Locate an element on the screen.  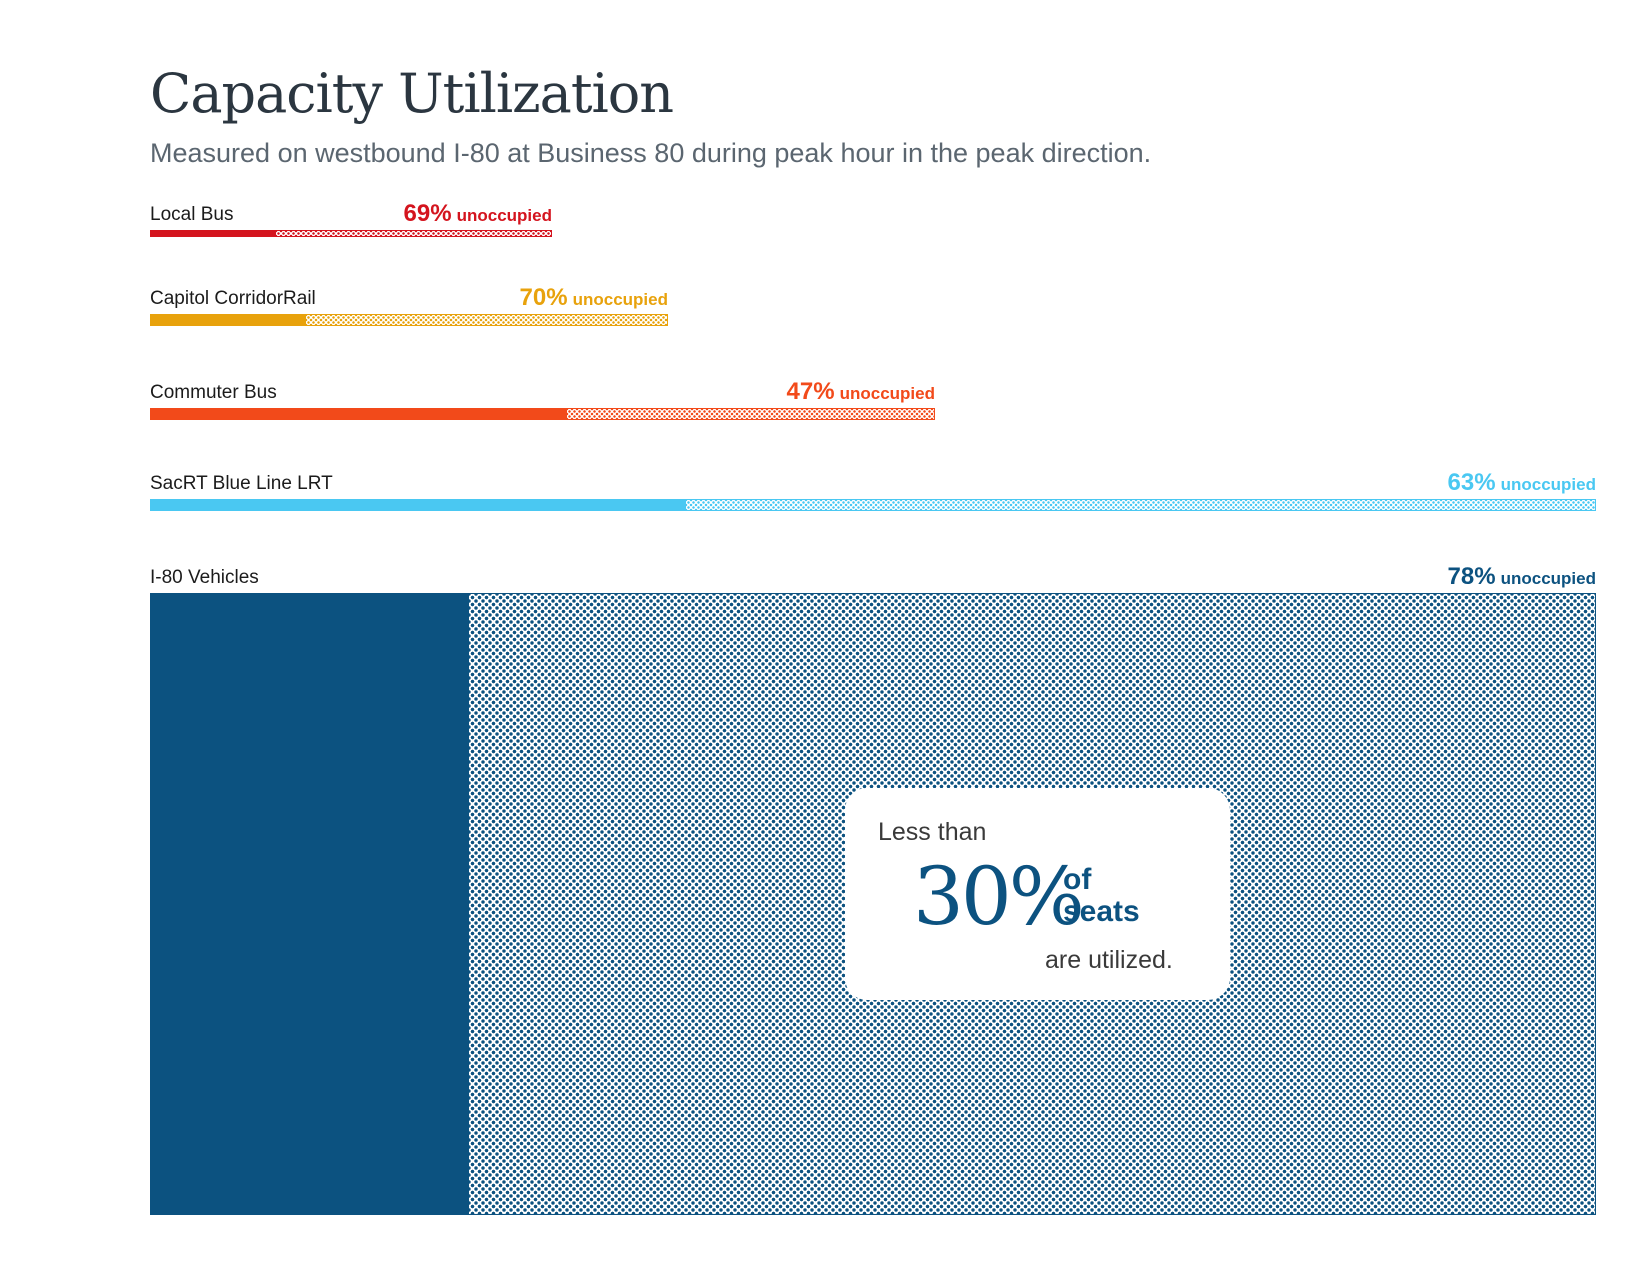
unoccupied-label: 69% unoccupied is located at coordinates (478, 214).